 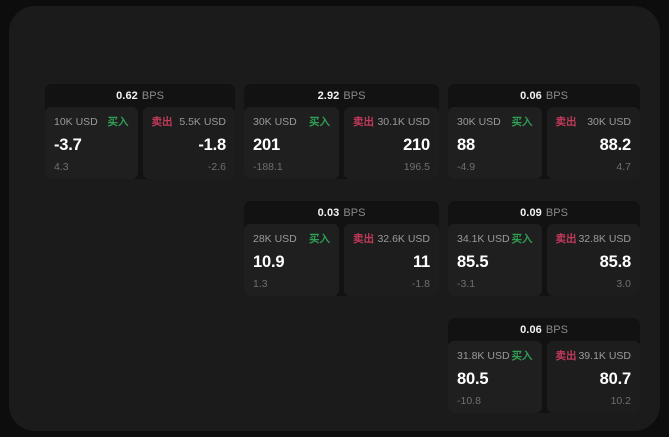 I want to click on sell-panel-header: 卖出 32.6K USD, so click(x=391, y=239).